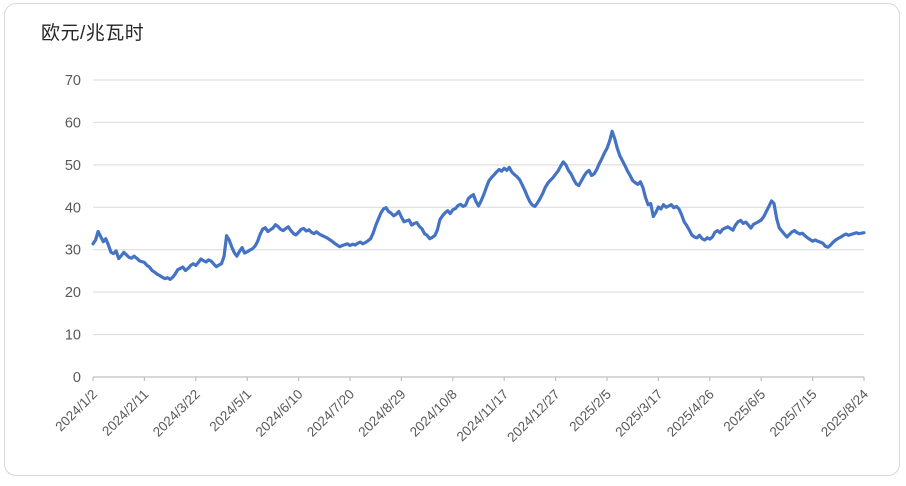 Image resolution: width=906 pixels, height=486 pixels. Describe the element at coordinates (745, 411) in the screenshot. I see `x-tick-label: 2025/6/5` at that location.